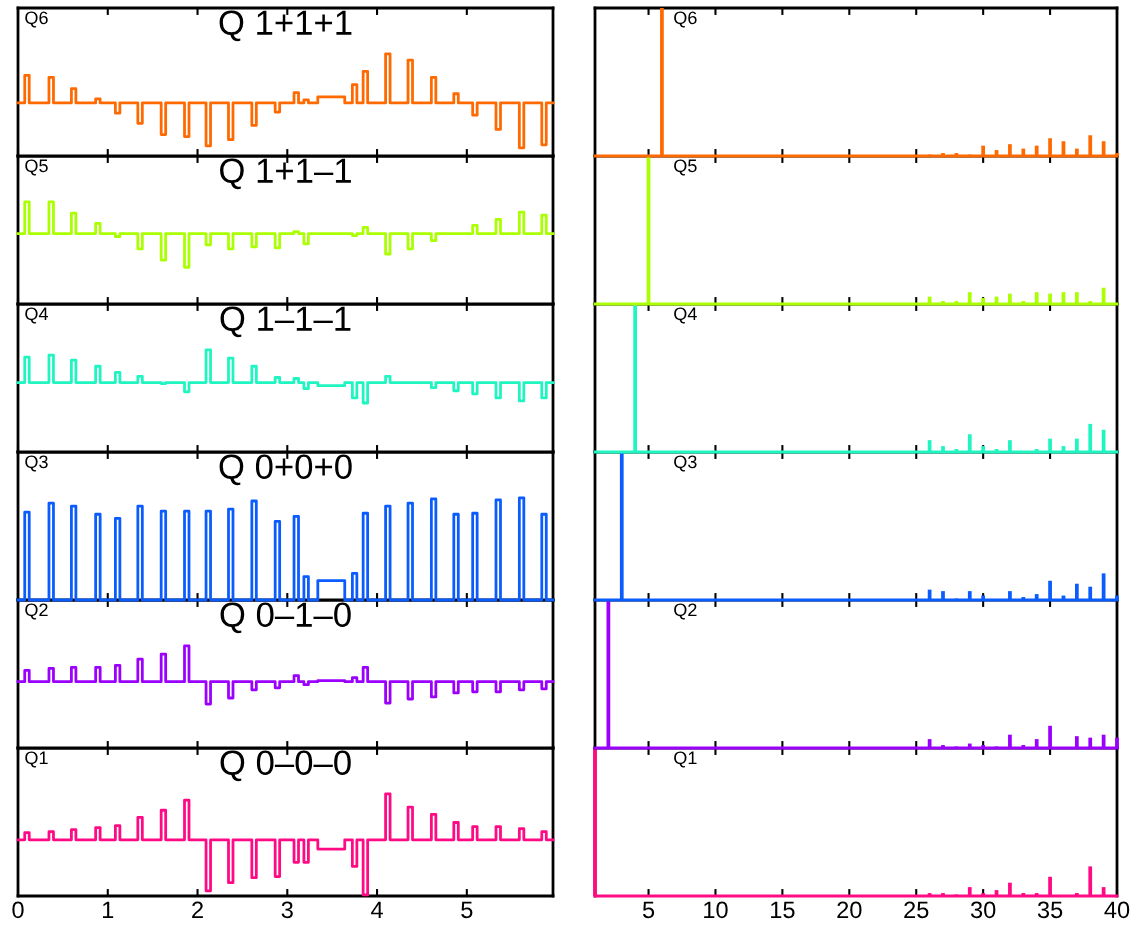  What do you see at coordinates (285, 766) in the screenshot?
I see `chart-title: Q 0–0–0` at bounding box center [285, 766].